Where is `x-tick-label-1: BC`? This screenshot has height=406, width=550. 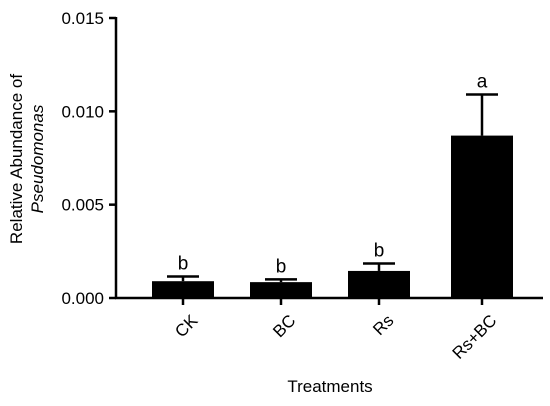 x-tick-label-1: BC is located at coordinates (284, 326).